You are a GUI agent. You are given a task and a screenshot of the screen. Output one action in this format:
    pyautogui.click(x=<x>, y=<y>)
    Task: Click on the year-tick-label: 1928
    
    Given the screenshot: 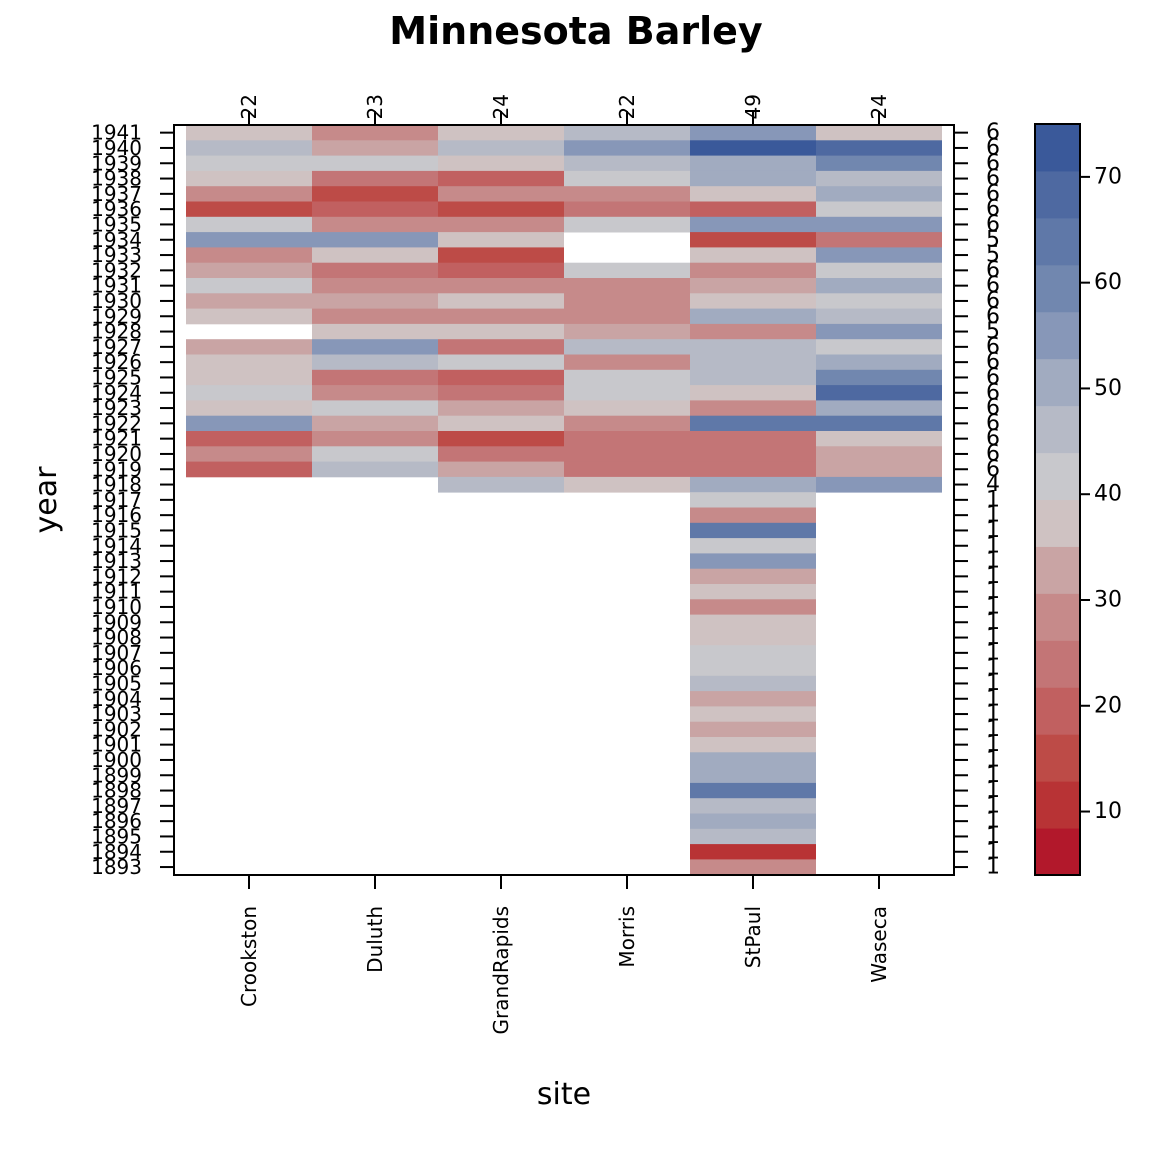 What is the action you would take?
    pyautogui.click(x=116, y=332)
    